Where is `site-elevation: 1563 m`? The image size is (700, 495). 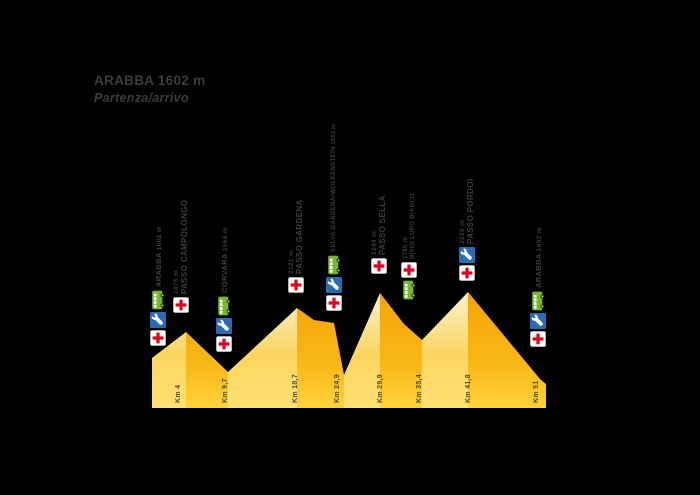 site-elevation: 1563 m is located at coordinates (333, 135).